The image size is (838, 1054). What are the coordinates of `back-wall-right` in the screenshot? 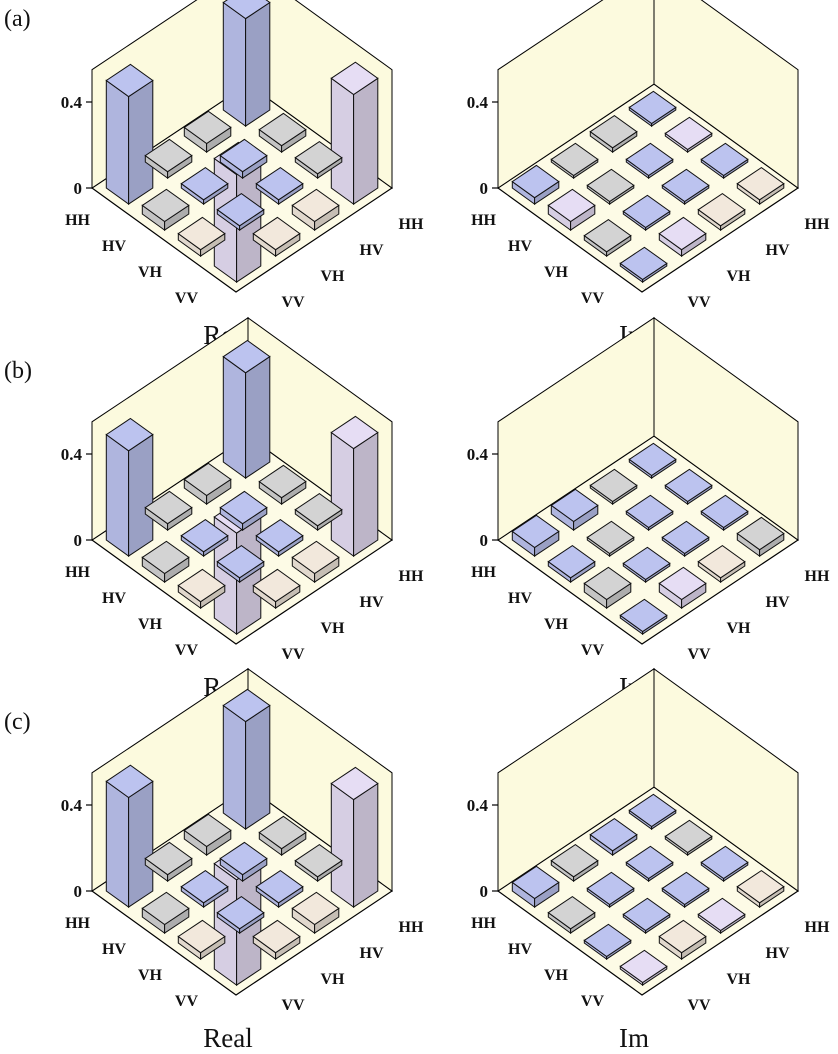 It's located at (726, 94).